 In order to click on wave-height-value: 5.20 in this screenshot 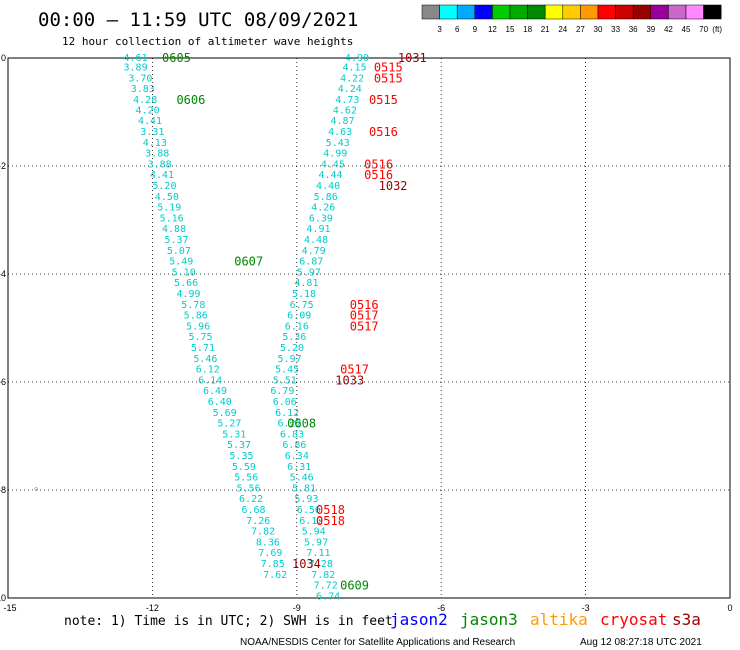, I will do `click(292, 348)`.